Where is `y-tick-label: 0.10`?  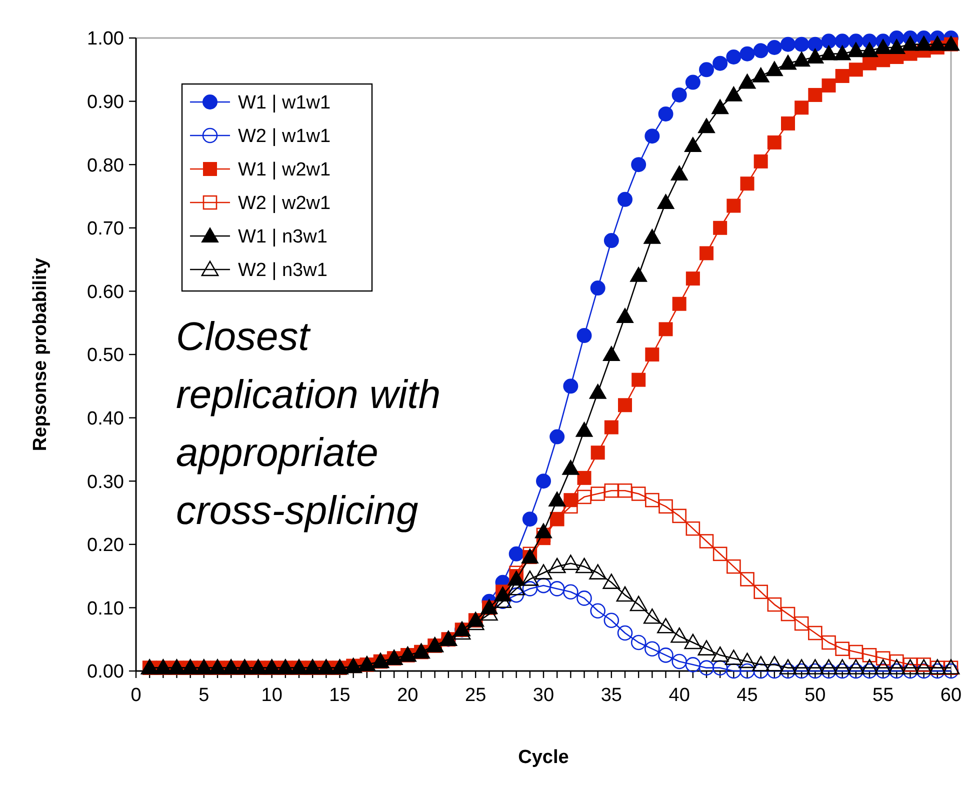 y-tick-label: 0.10 is located at coordinates (105, 609).